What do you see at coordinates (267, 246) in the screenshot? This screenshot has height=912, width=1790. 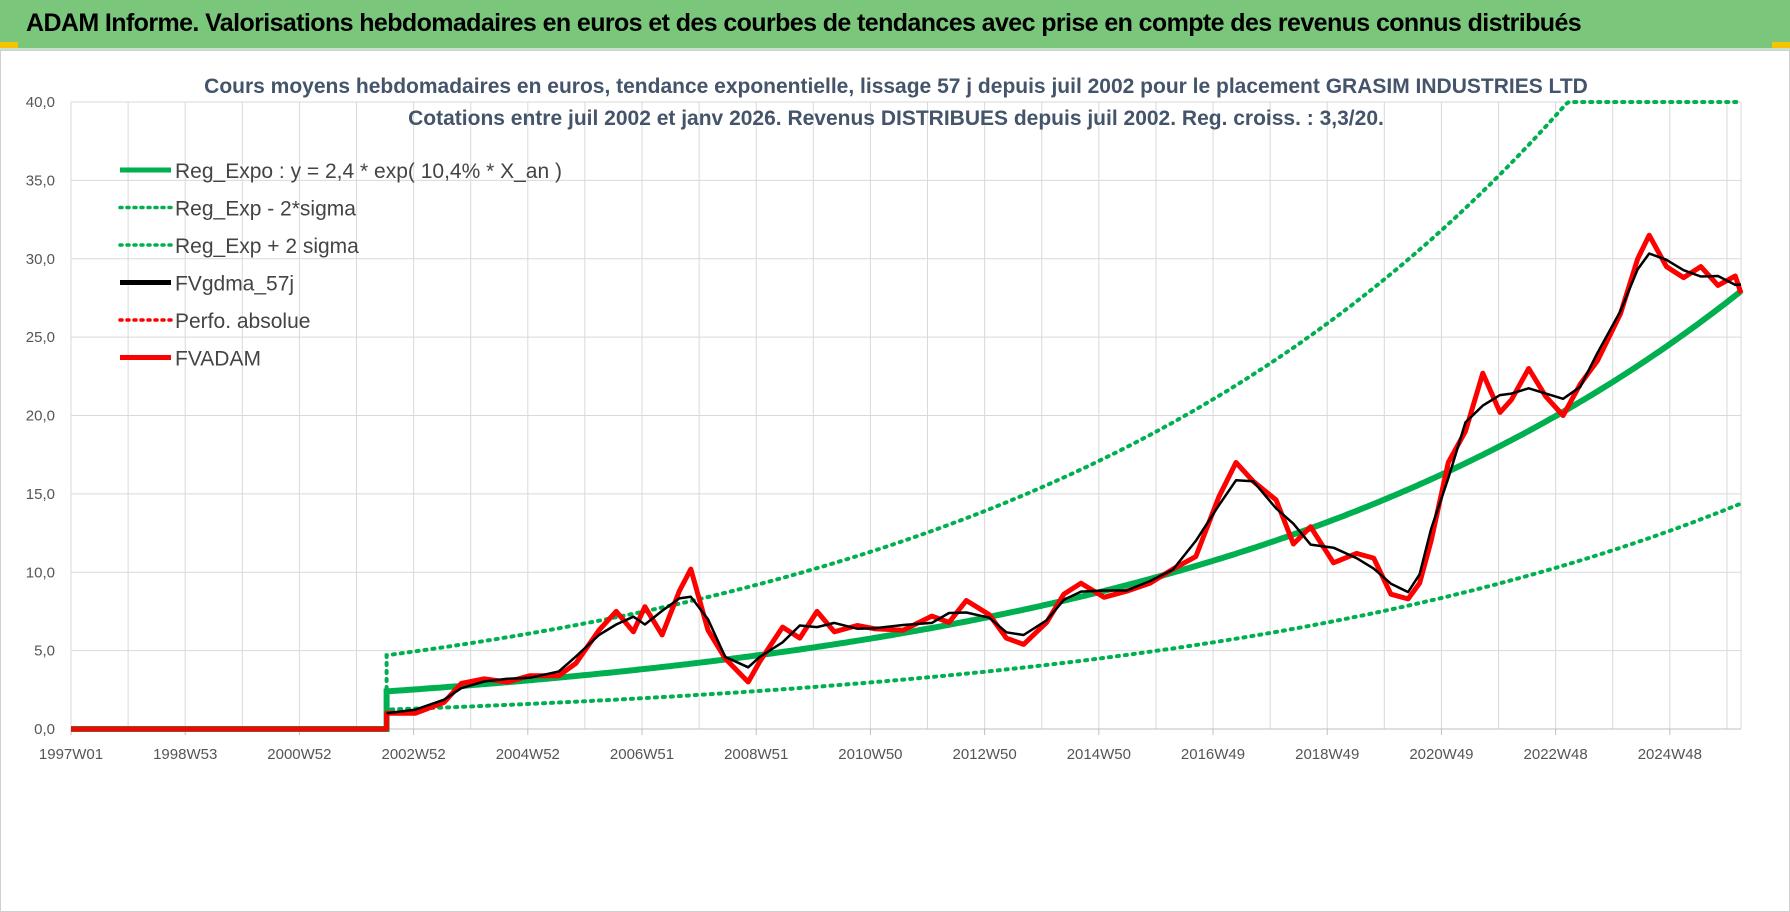 I see `legend-label: Reg_Exp + 2 sigma` at bounding box center [267, 246].